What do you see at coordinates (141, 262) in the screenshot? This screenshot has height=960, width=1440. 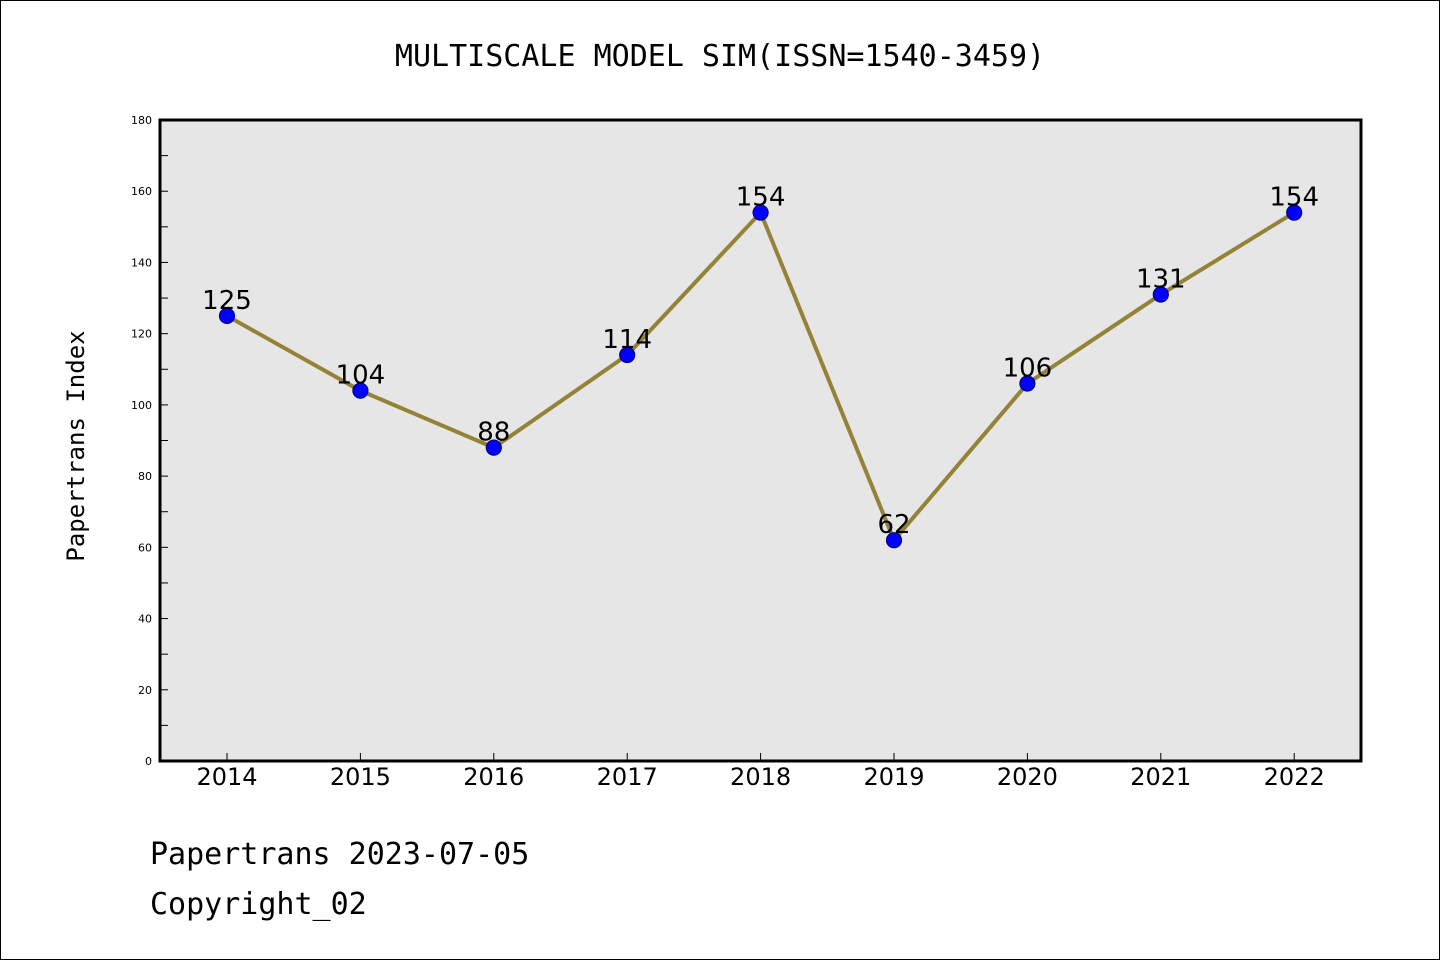 I see `y-tick-label: 140` at bounding box center [141, 262].